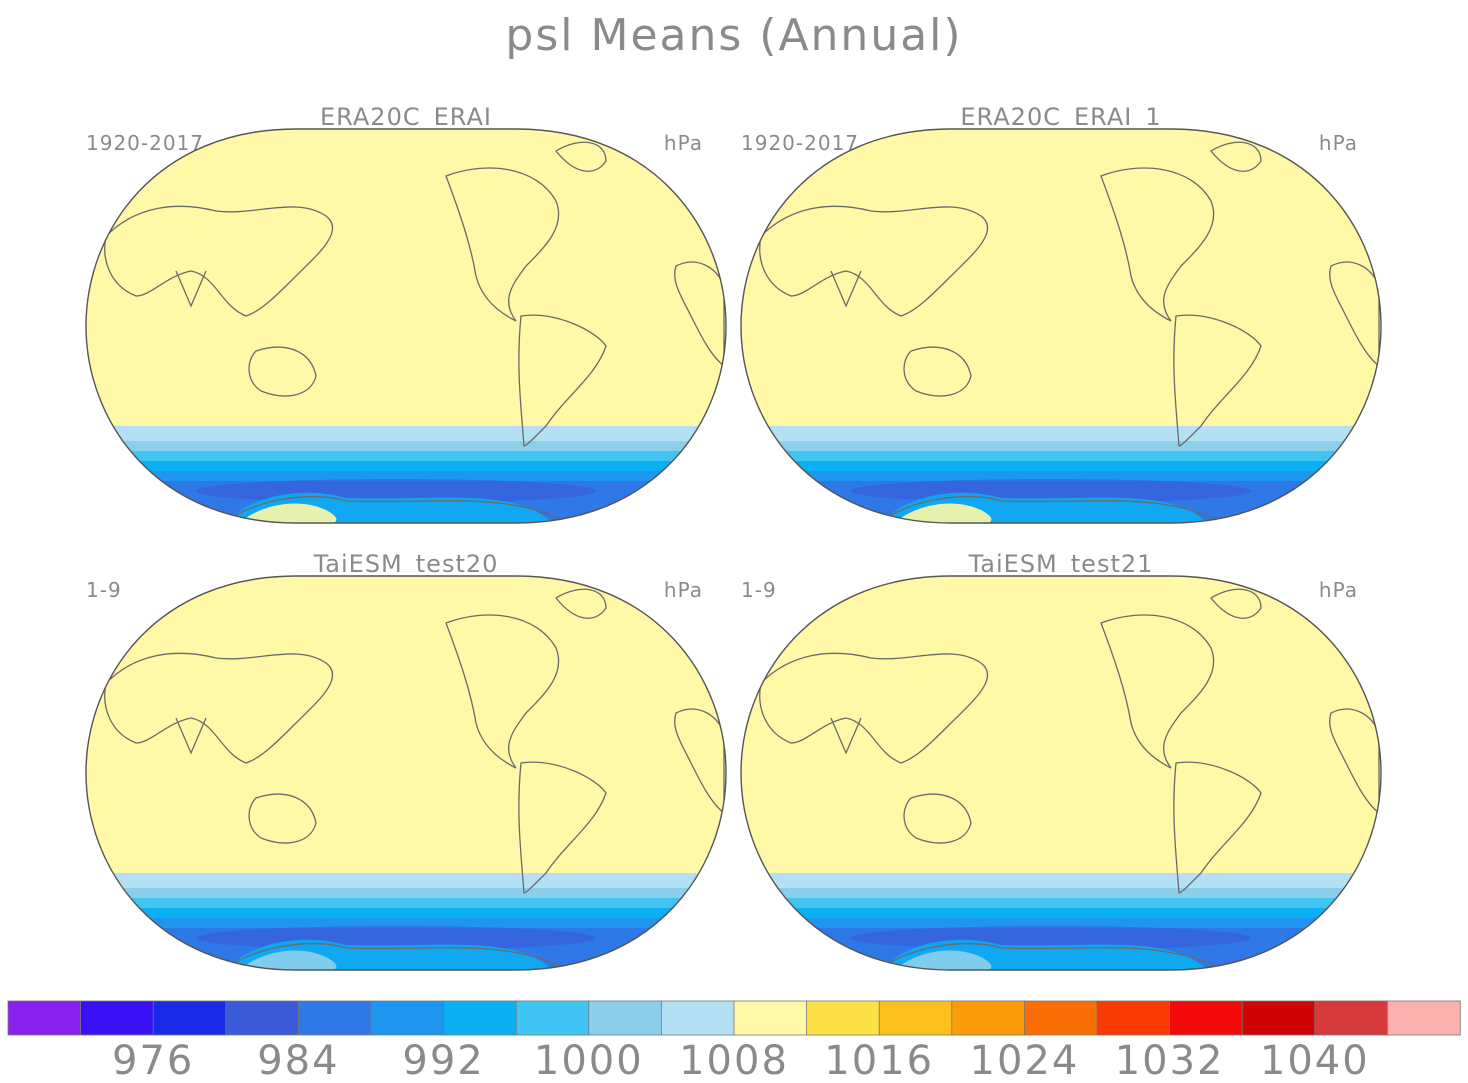 This screenshot has height=1083, width=1468. Describe the element at coordinates (733, 35) in the screenshot. I see `figure-title: psl Means (Annual)` at that location.